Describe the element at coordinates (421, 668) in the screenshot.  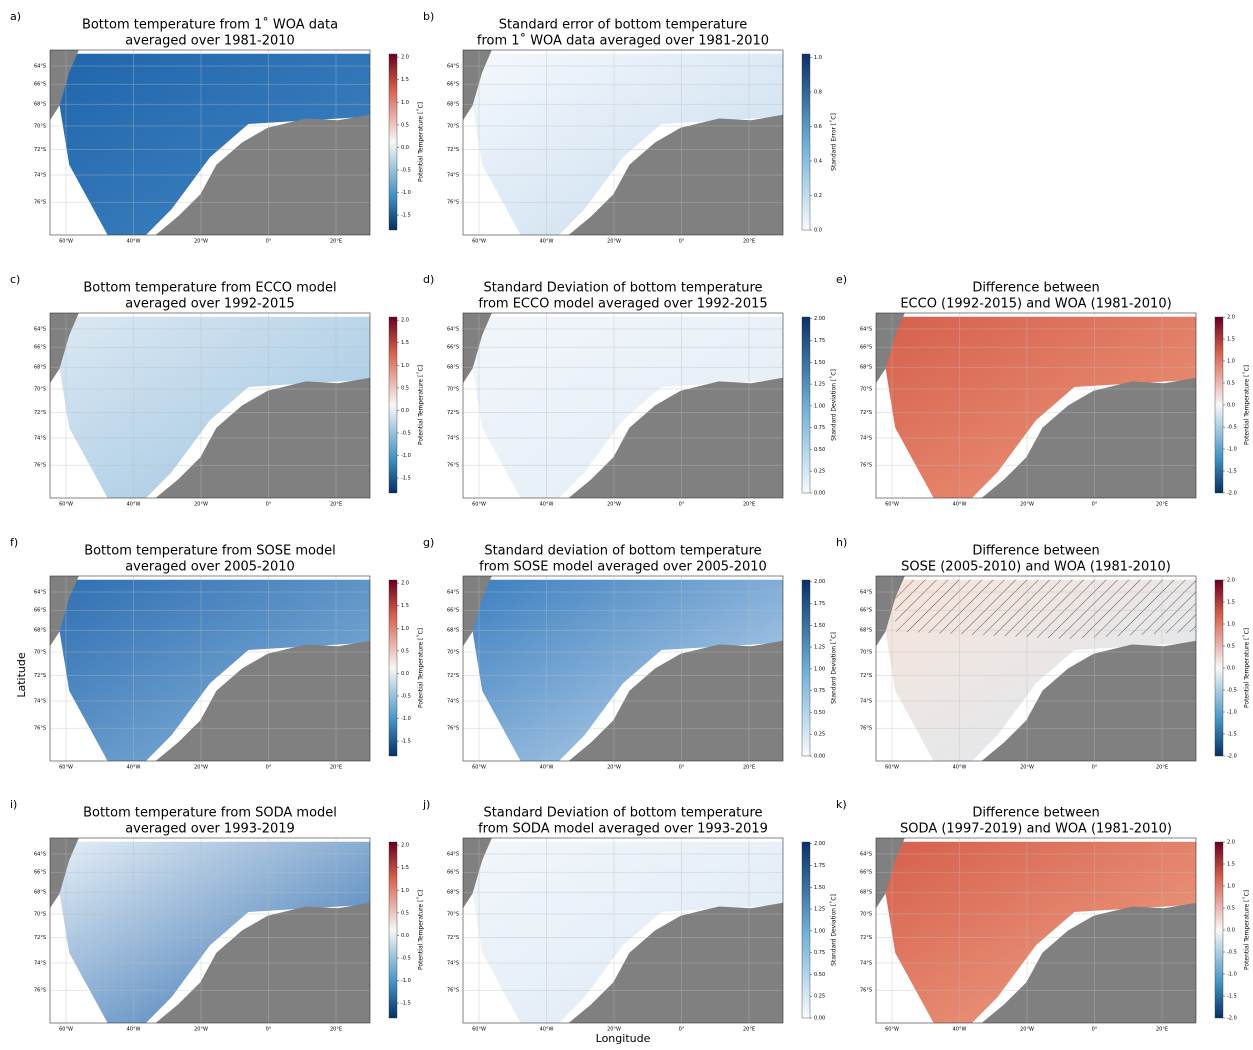
I see `colorbar-label: Potential Temperature [˚C]` at that location.